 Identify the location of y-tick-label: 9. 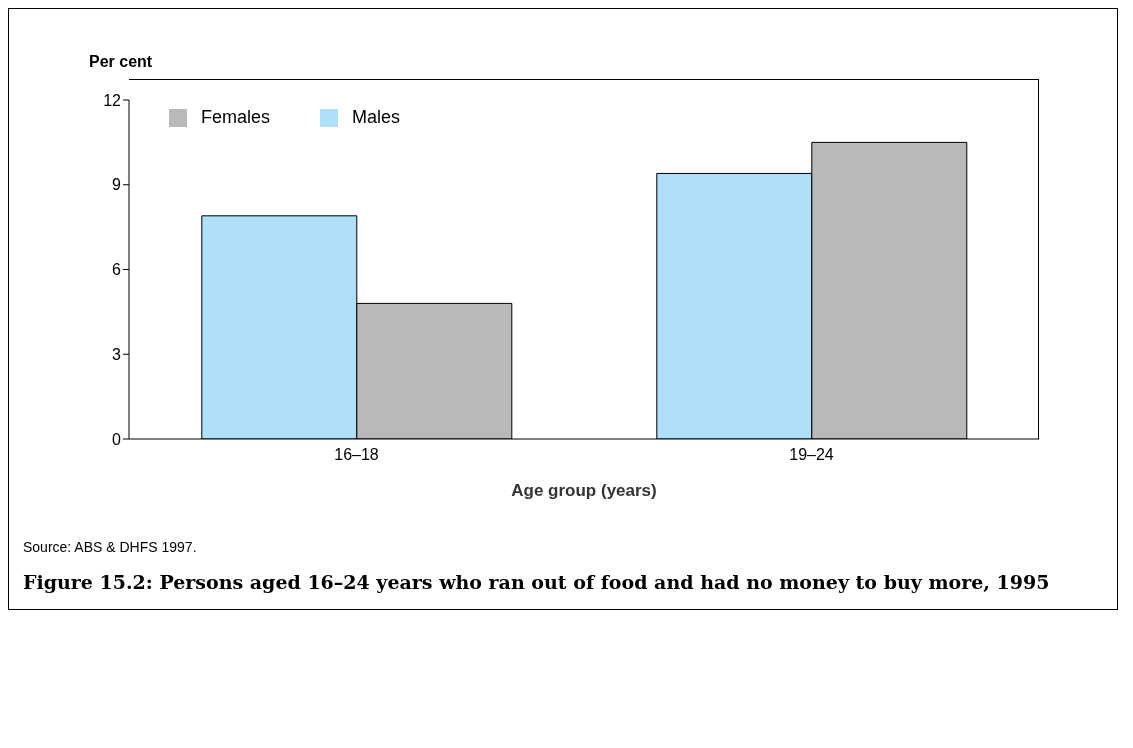
(117, 185).